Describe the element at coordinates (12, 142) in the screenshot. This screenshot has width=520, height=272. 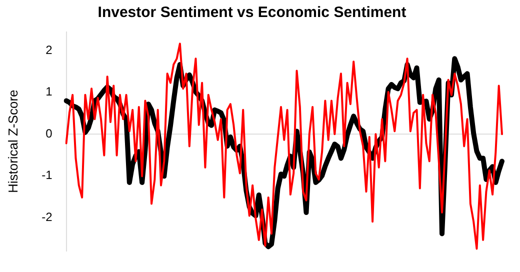
I see `y-axis-title: Historical Z-Score` at that location.